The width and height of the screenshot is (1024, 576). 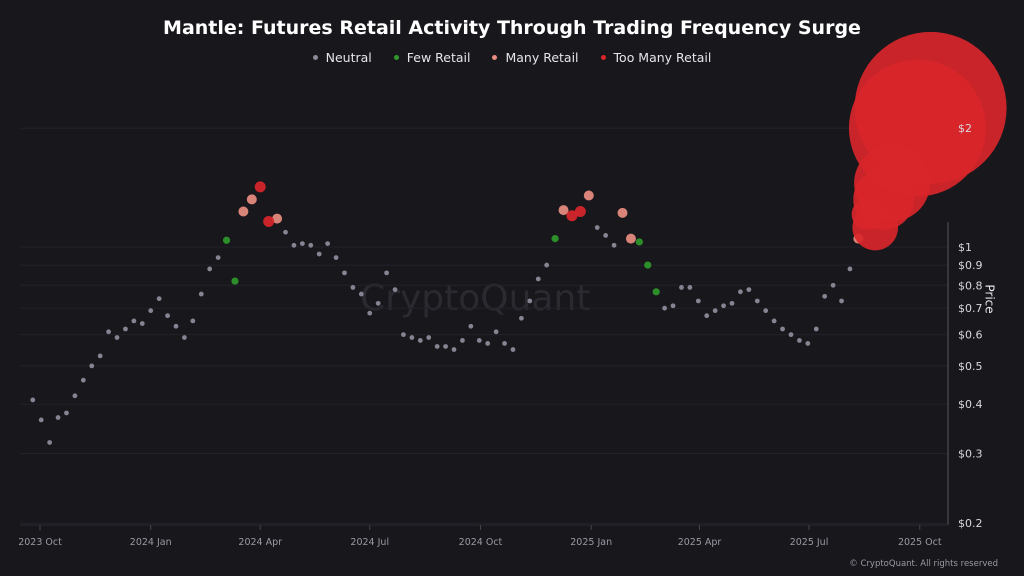 What do you see at coordinates (369, 542) in the screenshot?
I see `x-tick-label: 2024 Jul` at bounding box center [369, 542].